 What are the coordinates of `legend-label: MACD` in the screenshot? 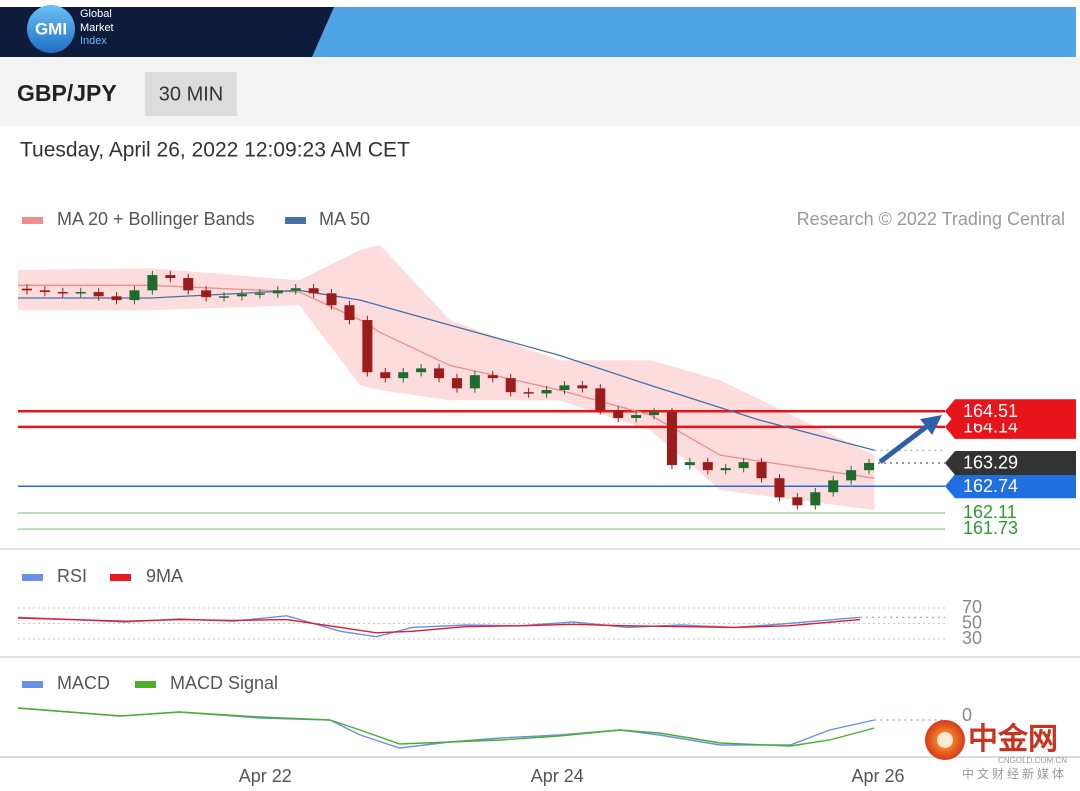 It's located at (83, 683).